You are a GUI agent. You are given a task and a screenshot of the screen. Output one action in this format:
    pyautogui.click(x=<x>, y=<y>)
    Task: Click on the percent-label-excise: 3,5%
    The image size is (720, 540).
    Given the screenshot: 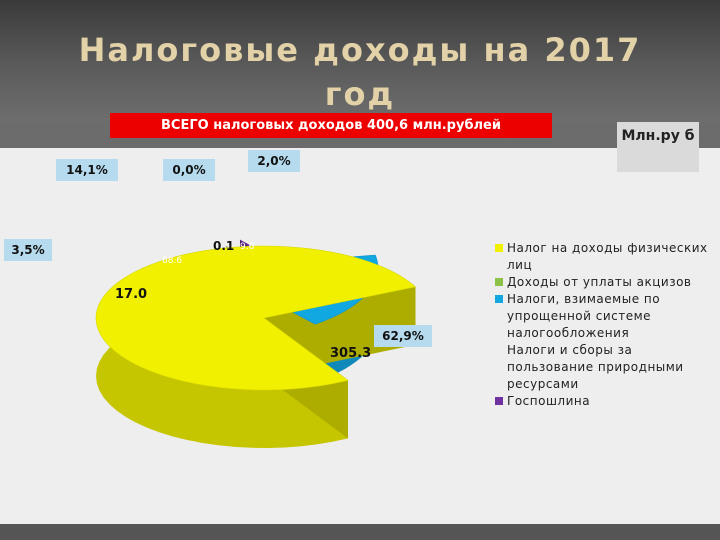 What is the action you would take?
    pyautogui.click(x=28, y=250)
    